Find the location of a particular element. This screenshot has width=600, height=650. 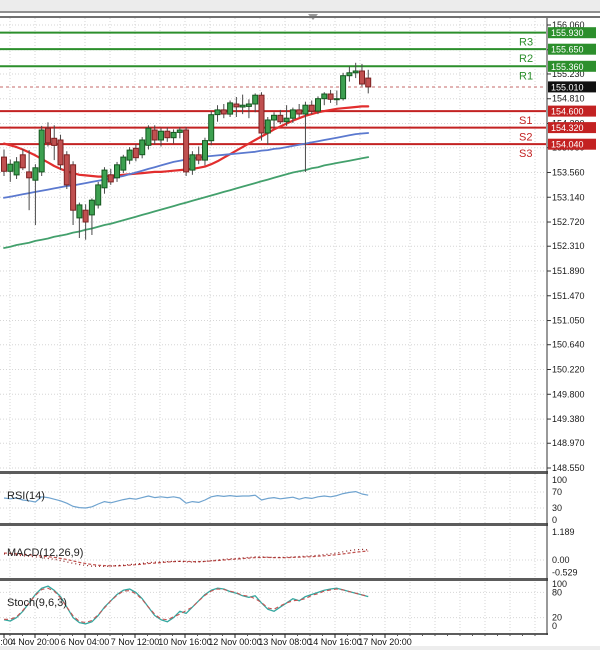

price-badge-r1 is located at coordinates (572, 66).